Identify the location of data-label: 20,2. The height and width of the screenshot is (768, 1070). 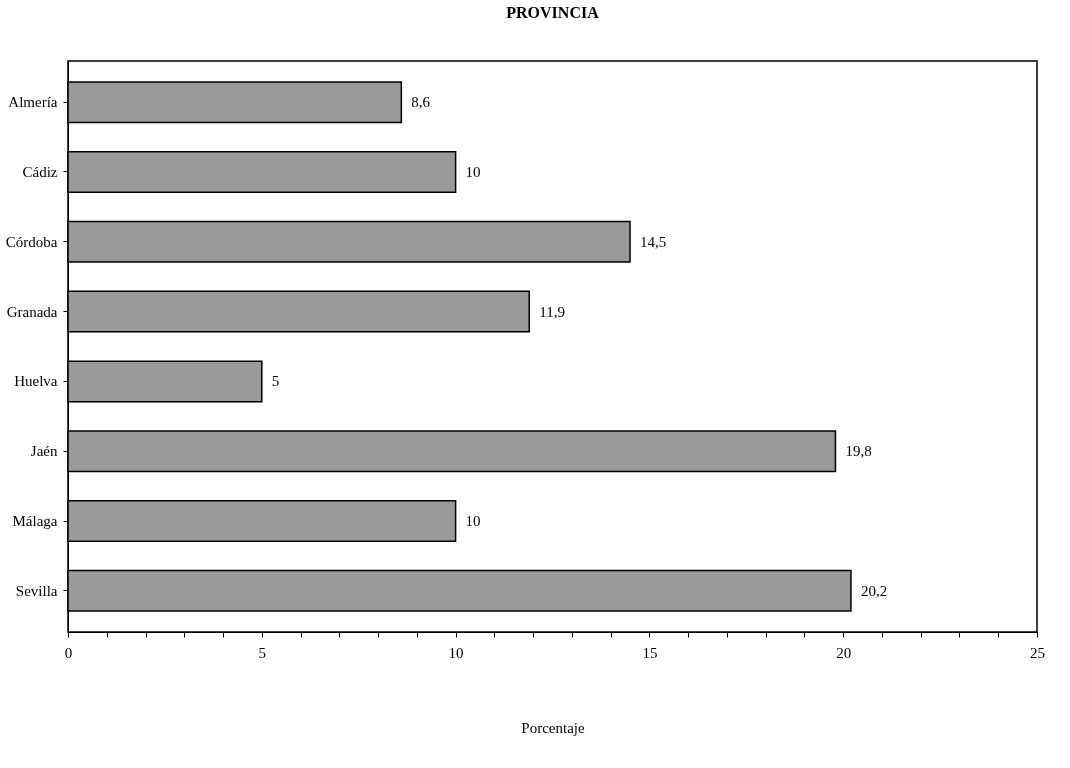
(874, 590).